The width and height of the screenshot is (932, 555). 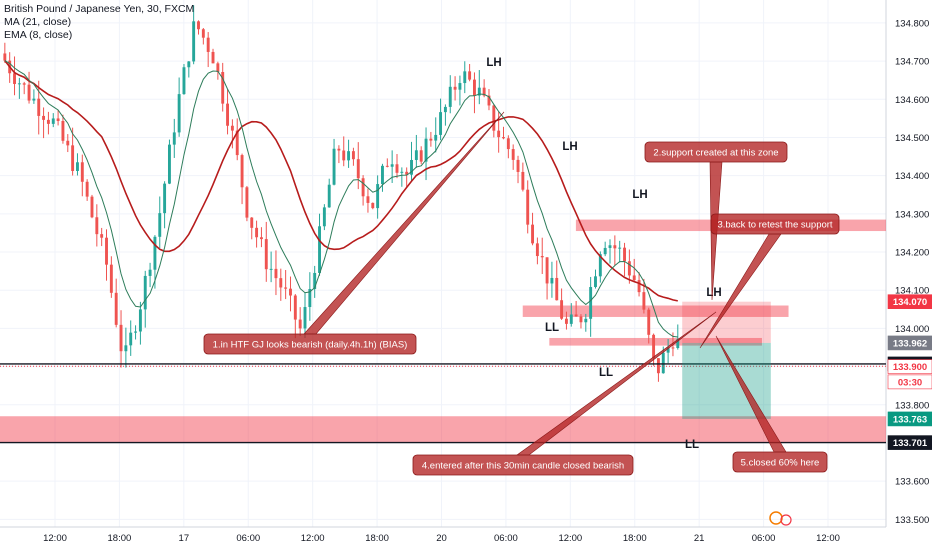 What do you see at coordinates (715, 153) in the screenshot?
I see `annotation-text: 2.support created at this zone` at bounding box center [715, 153].